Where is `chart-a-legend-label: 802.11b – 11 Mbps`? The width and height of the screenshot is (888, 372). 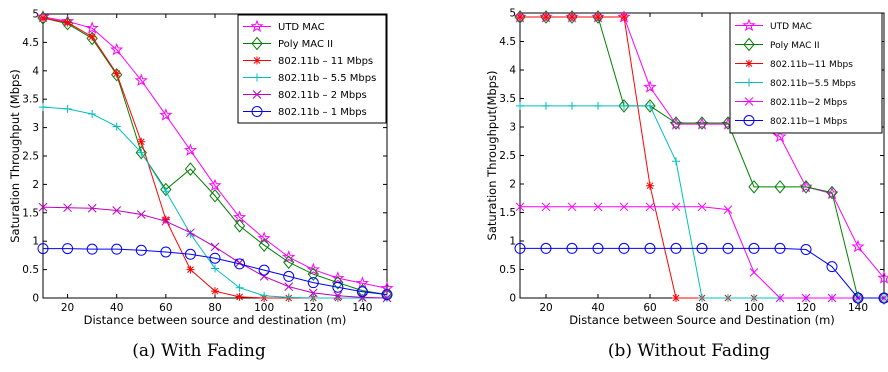
chart-a-legend-label: 802.11b – 11 Mbps is located at coordinates (325, 61).